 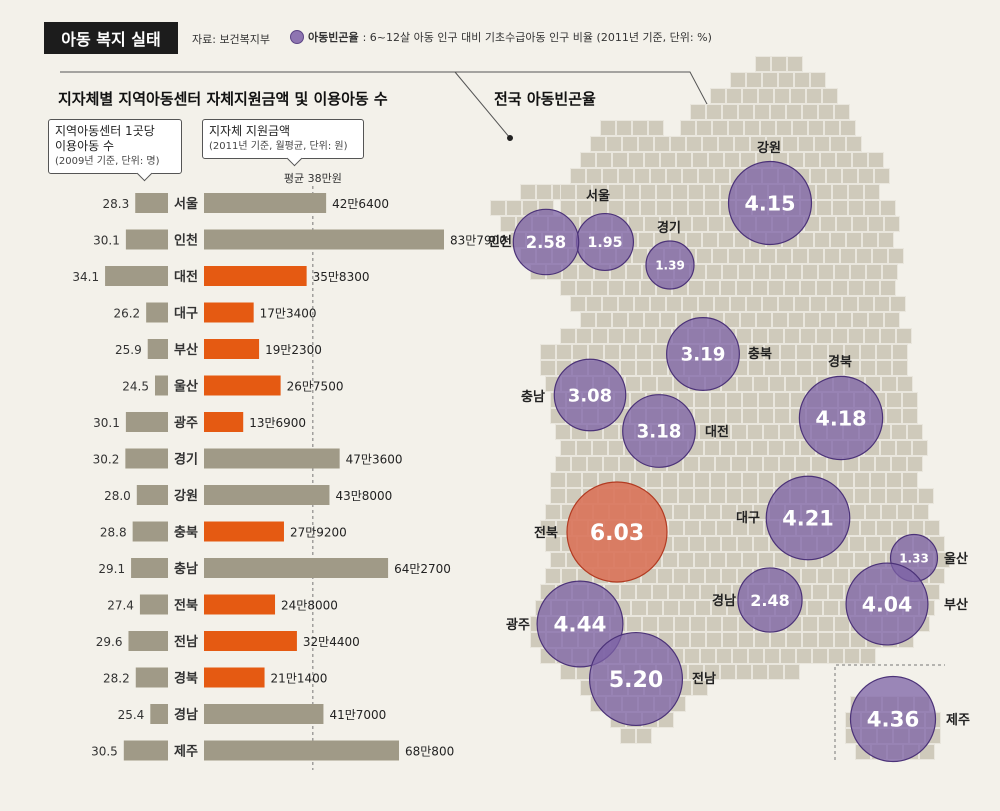 I want to click on region-label-15: 제주, so click(x=186, y=752).